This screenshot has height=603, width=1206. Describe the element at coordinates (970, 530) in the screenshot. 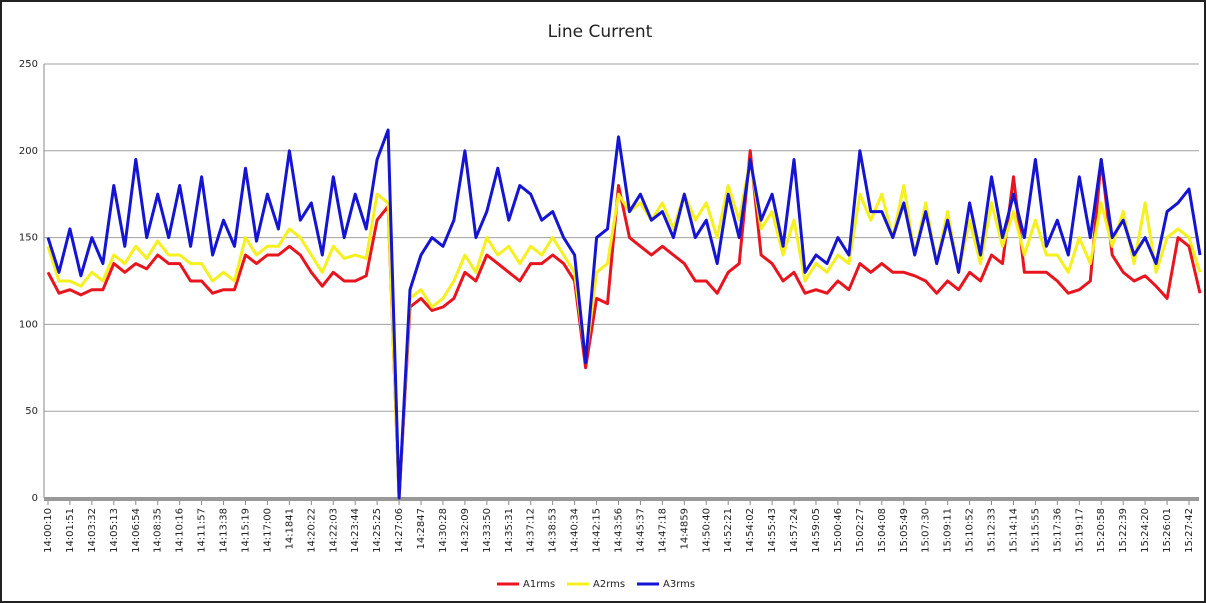

I see `x-tick-label: 15:10:52` at that location.